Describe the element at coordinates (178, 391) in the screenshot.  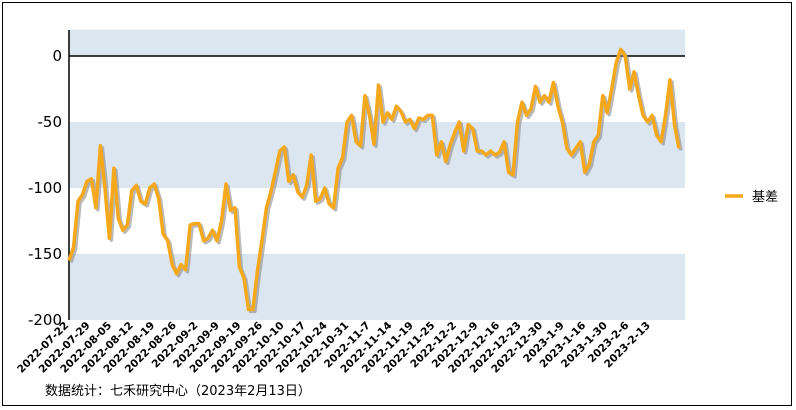
I see `source-note: 数据统计：七禾研究中心（2023年2月13日）` at that location.